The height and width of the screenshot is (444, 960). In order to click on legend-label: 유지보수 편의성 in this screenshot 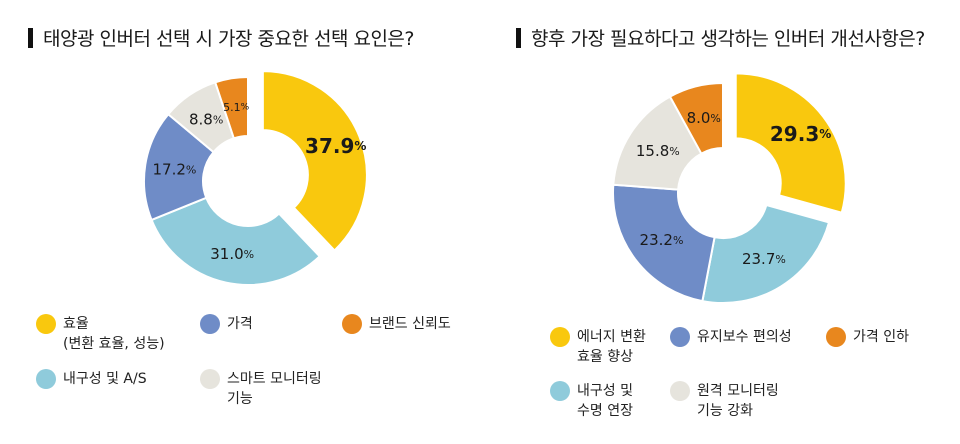, I will do `click(744, 337)`.